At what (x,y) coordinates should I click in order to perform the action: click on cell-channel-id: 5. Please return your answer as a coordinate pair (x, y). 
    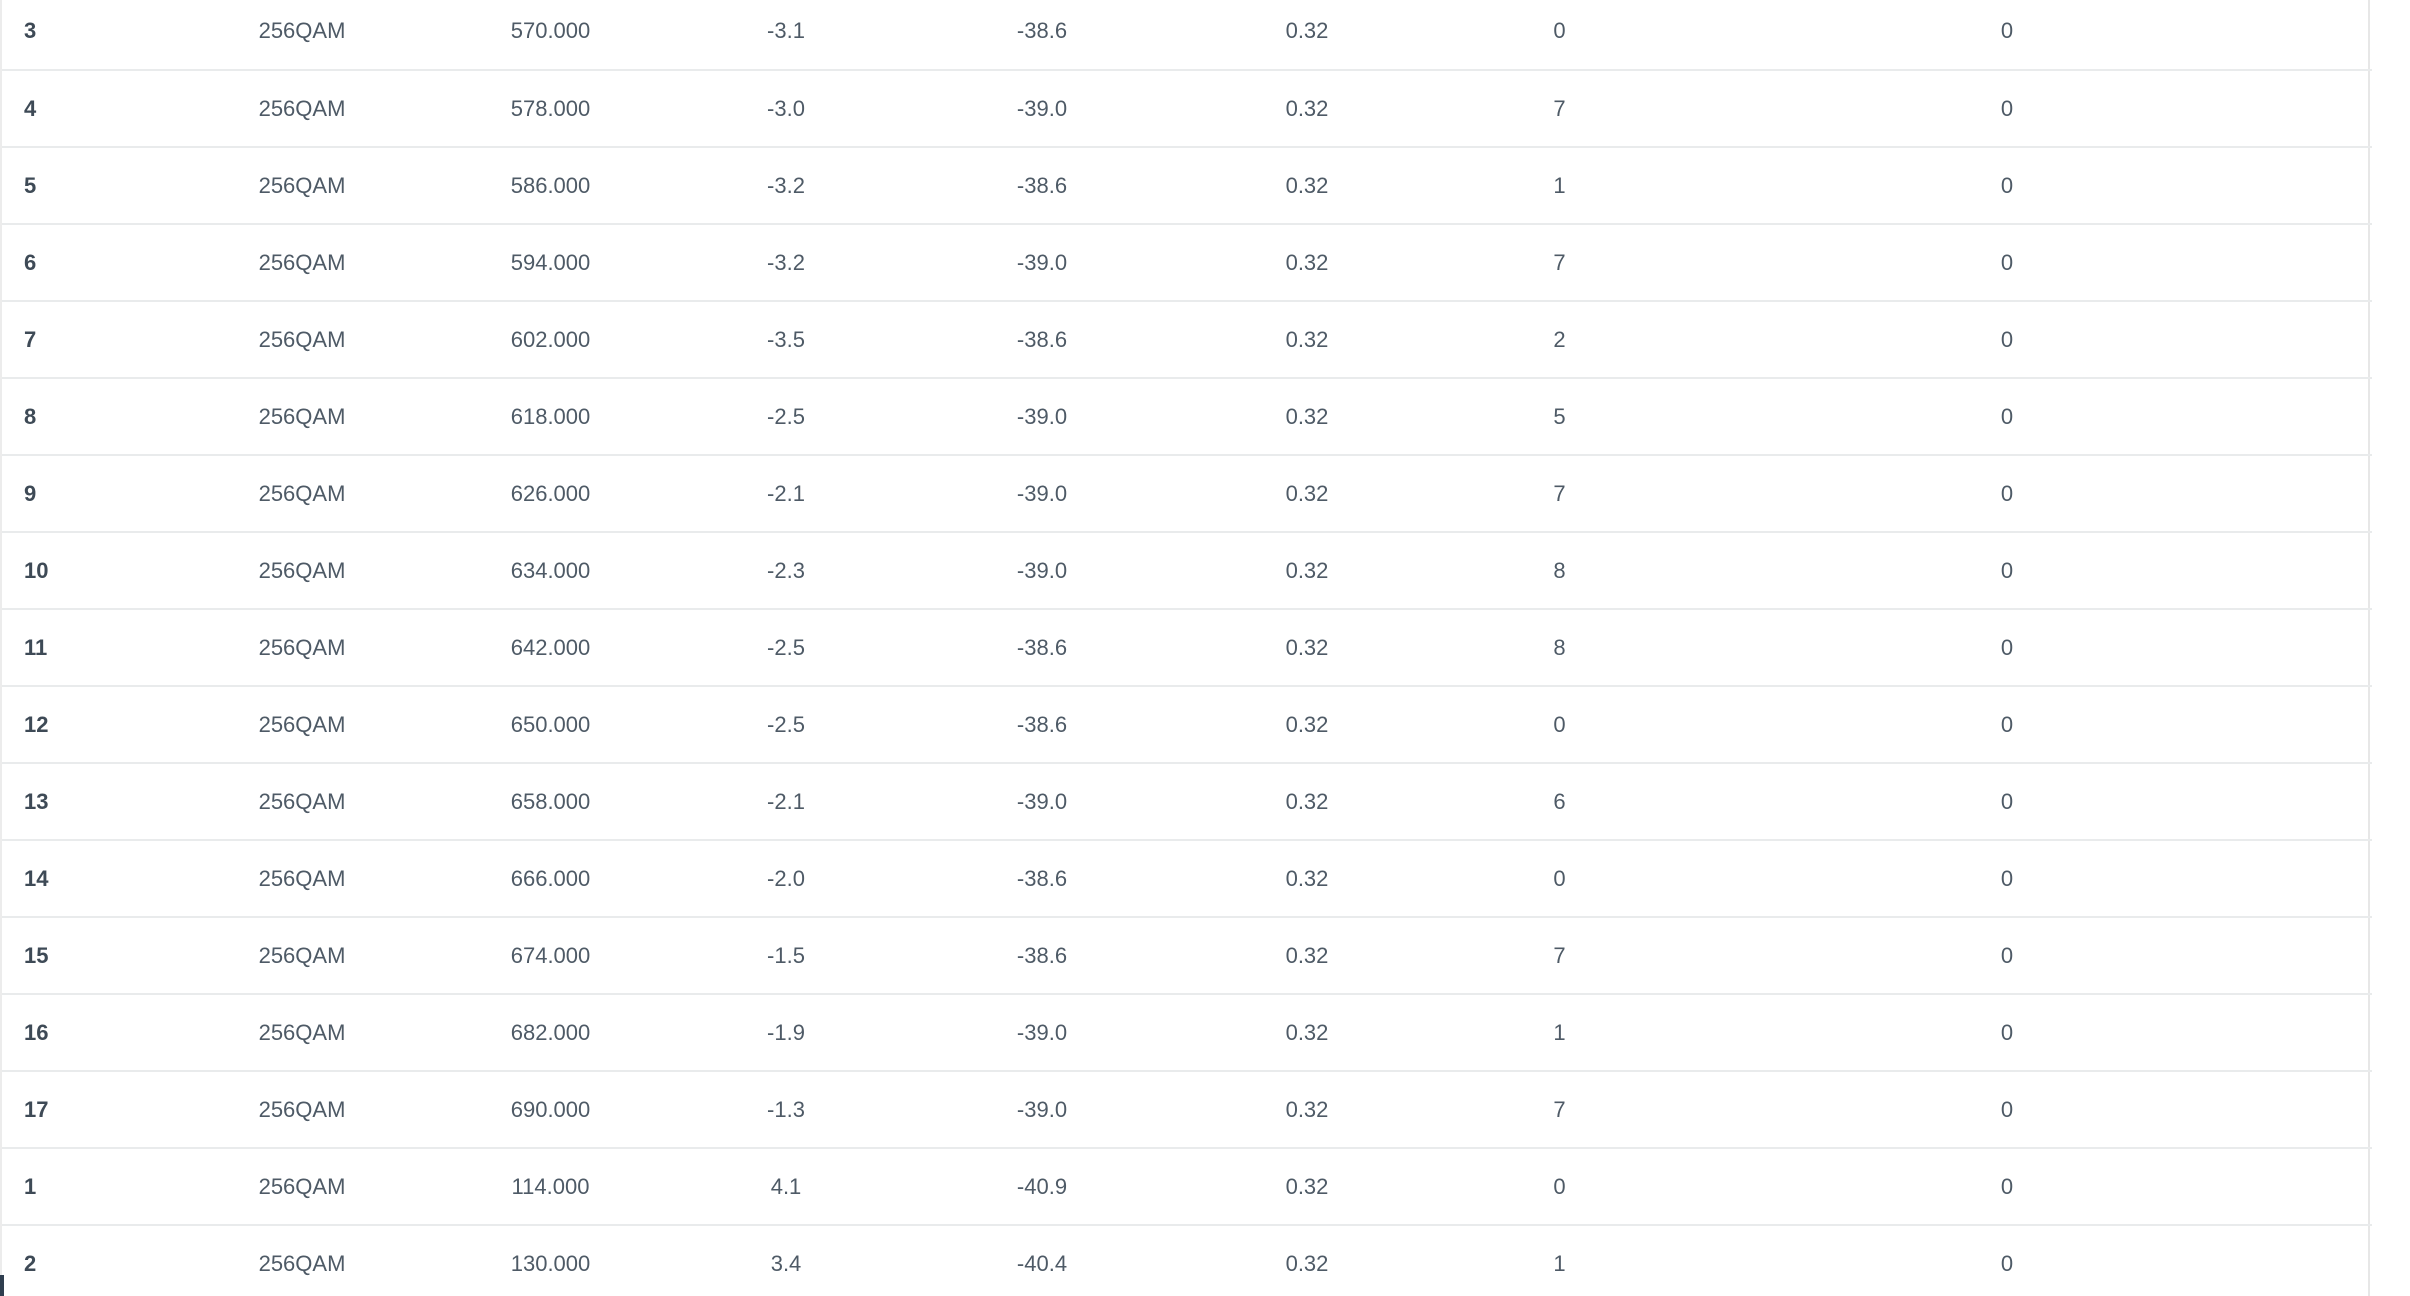
    Looking at the image, I should click on (85, 186).